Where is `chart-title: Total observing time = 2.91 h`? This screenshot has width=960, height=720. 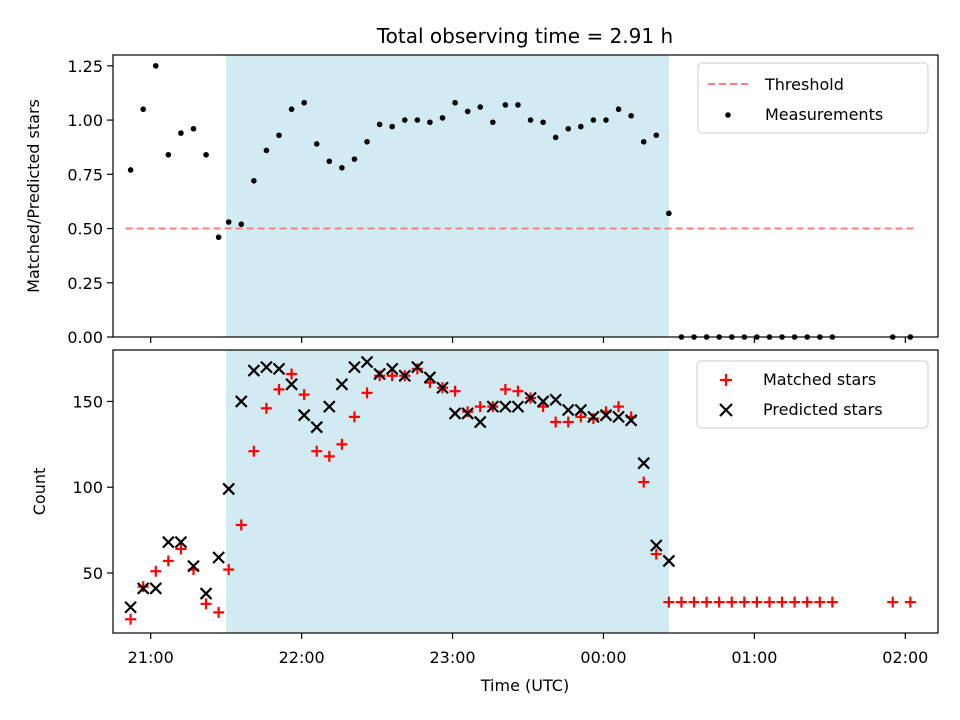
chart-title: Total observing time = 2.91 h is located at coordinates (524, 36).